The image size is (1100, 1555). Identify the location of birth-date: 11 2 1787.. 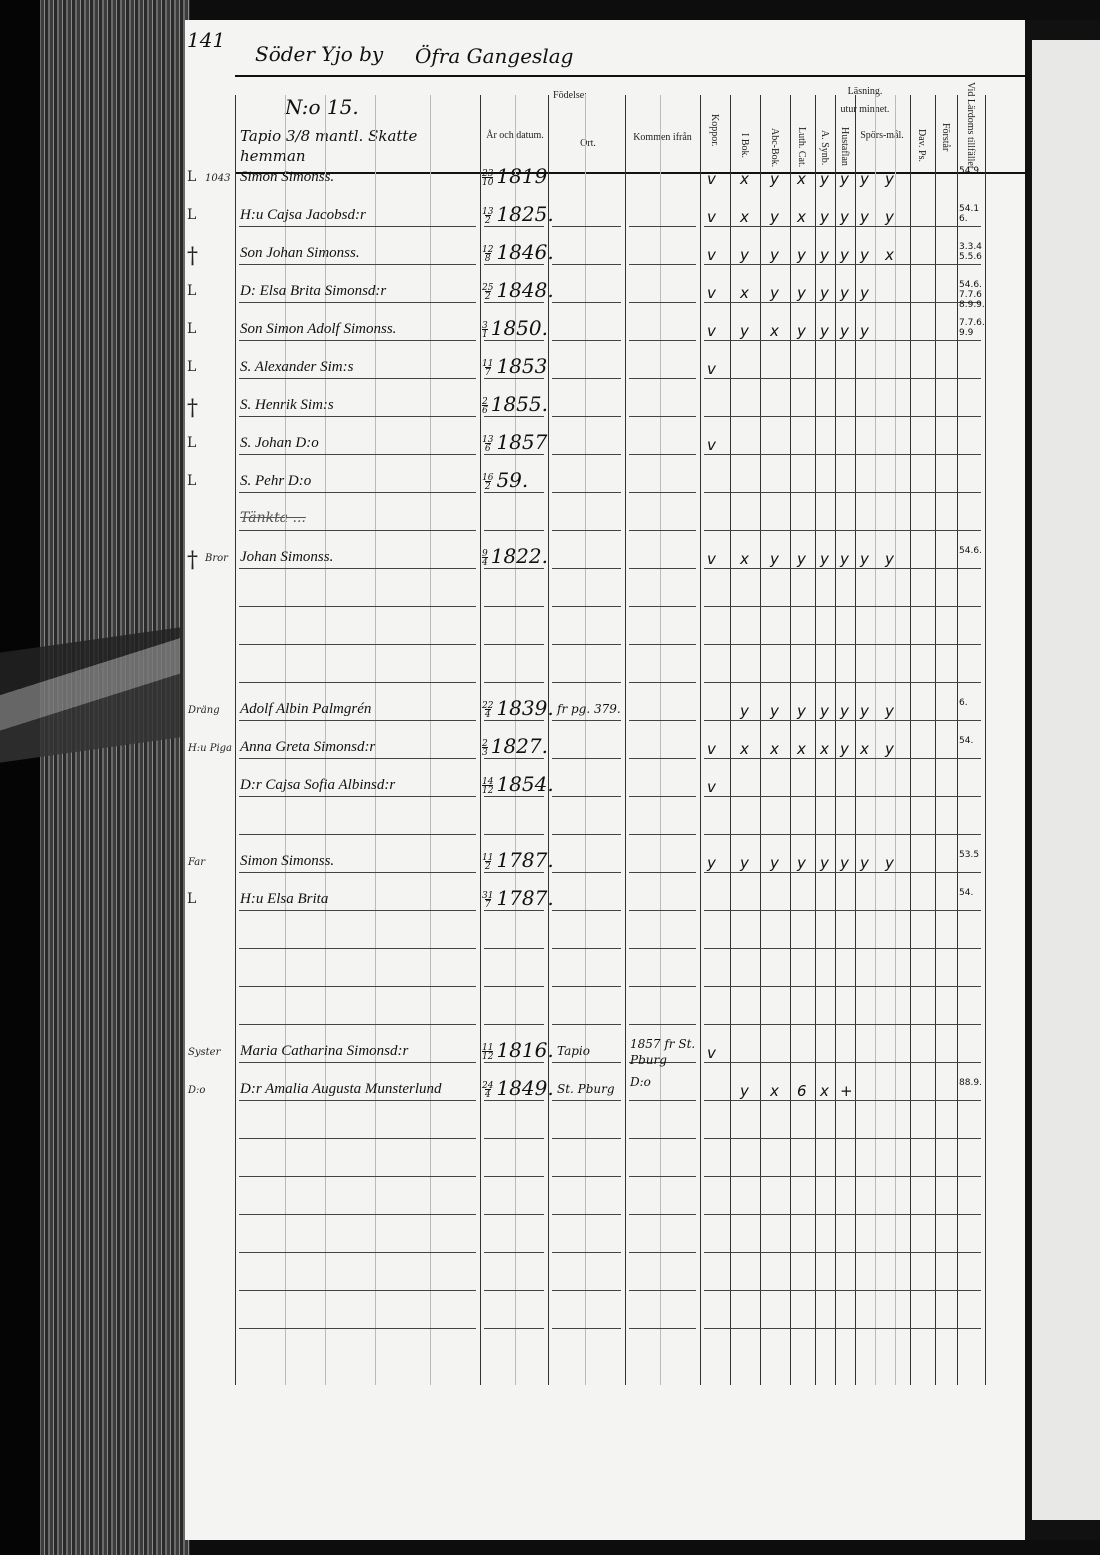
(518, 860).